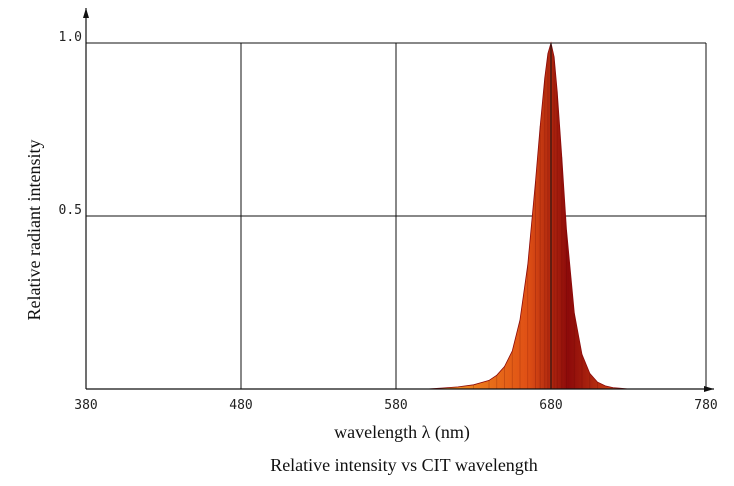 The image size is (734, 486). I want to click on y-axis-arrow, so click(86, 13).